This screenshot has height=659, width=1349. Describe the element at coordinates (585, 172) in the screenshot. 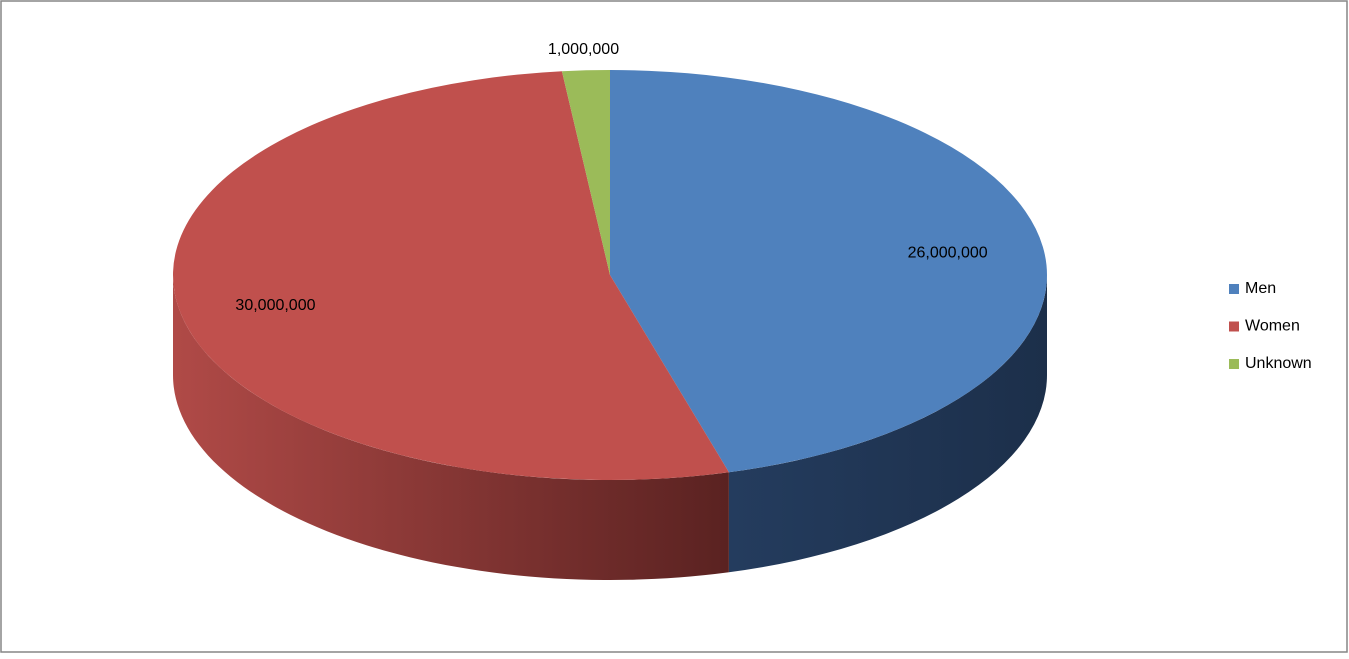

I see `slice` at that location.